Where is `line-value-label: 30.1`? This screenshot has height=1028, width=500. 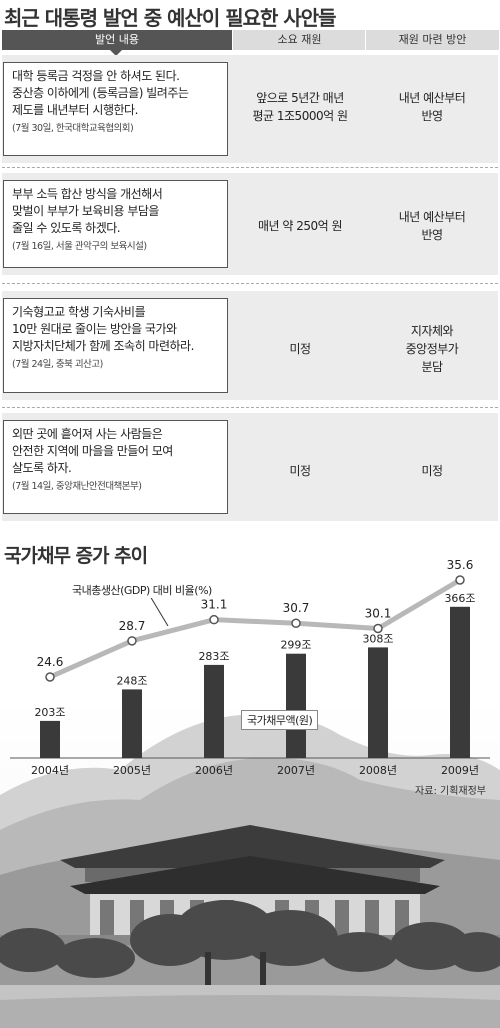 line-value-label: 30.1 is located at coordinates (378, 614).